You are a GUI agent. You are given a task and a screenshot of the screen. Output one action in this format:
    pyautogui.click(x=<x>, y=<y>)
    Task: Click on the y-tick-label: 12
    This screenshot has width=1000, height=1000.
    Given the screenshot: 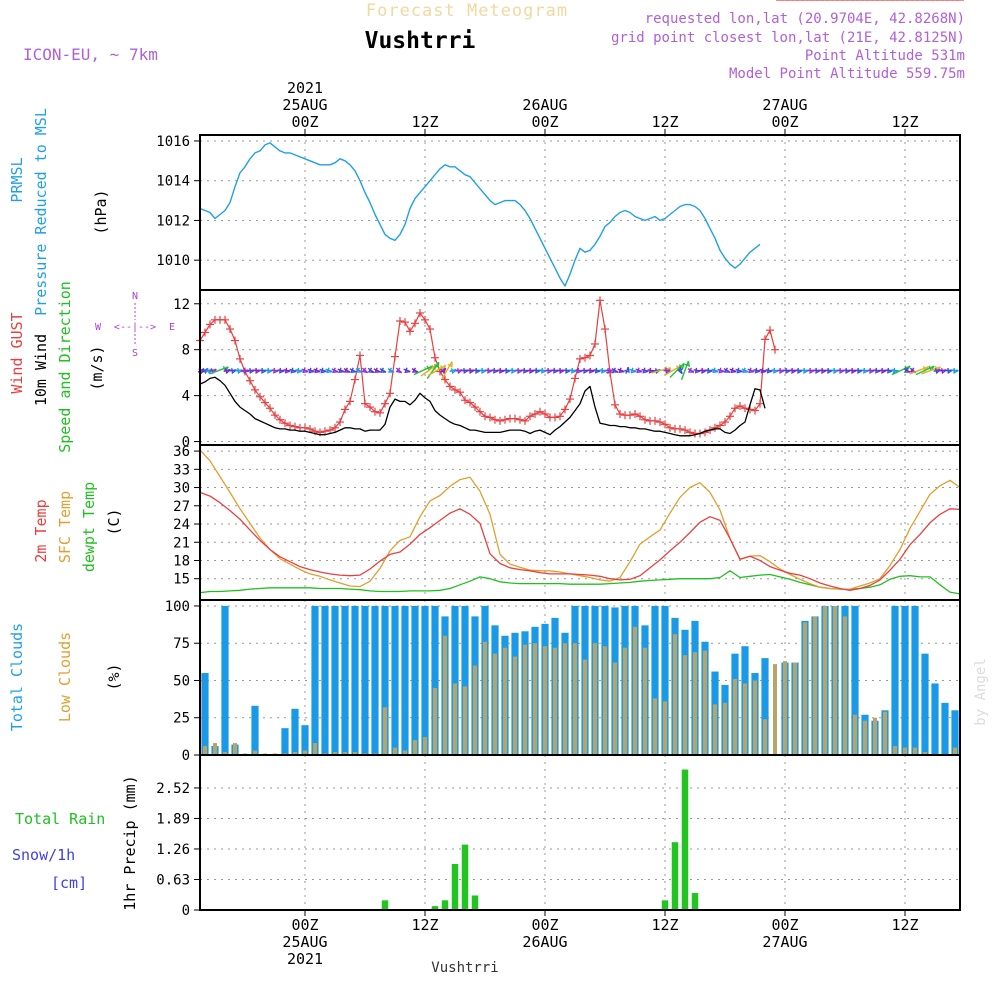 What is the action you would take?
    pyautogui.click(x=181, y=305)
    